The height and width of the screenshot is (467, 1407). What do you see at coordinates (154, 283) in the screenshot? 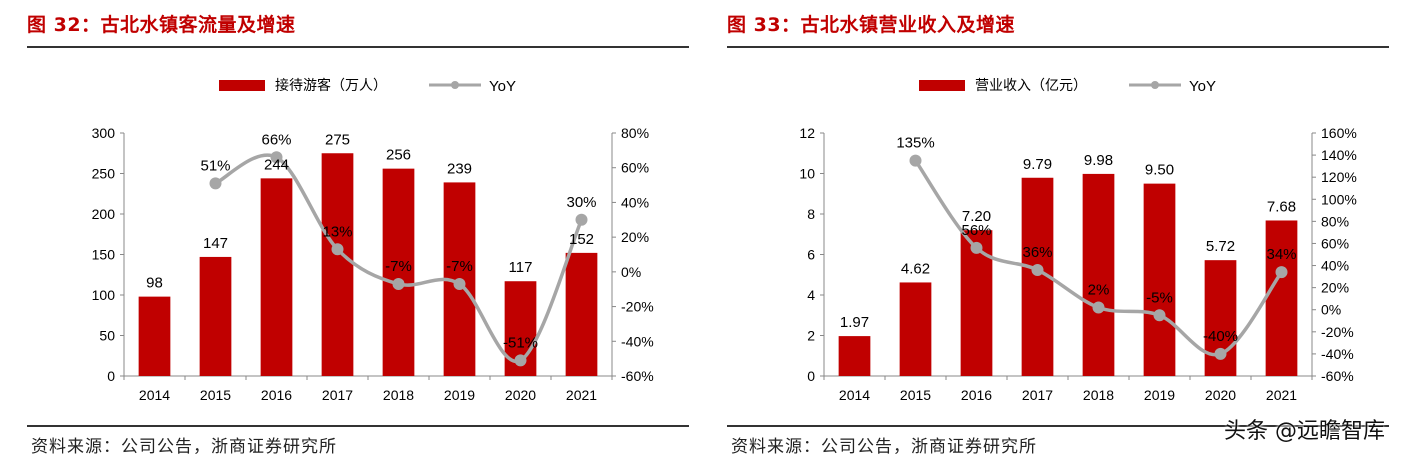
I see `bar-value-label: 98` at bounding box center [154, 283].